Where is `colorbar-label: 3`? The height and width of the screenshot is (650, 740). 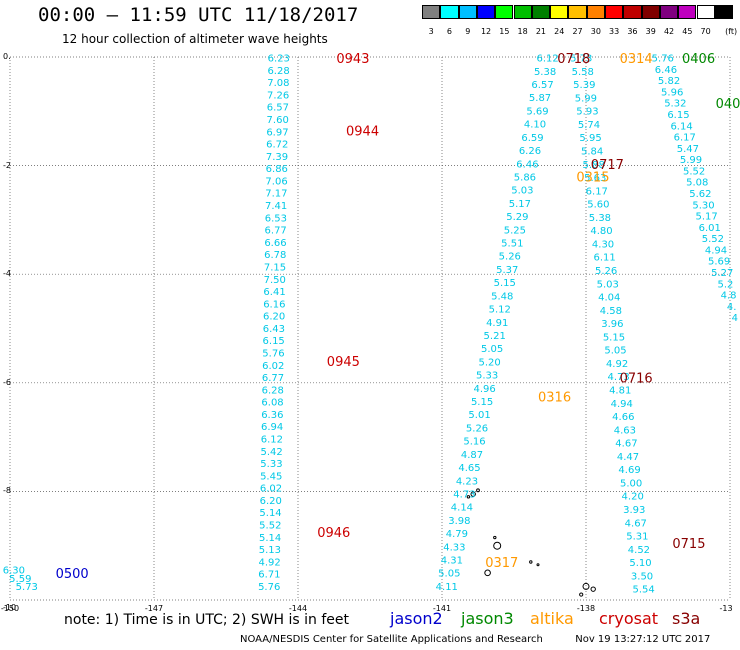 colorbar-label: 3 is located at coordinates (431, 31).